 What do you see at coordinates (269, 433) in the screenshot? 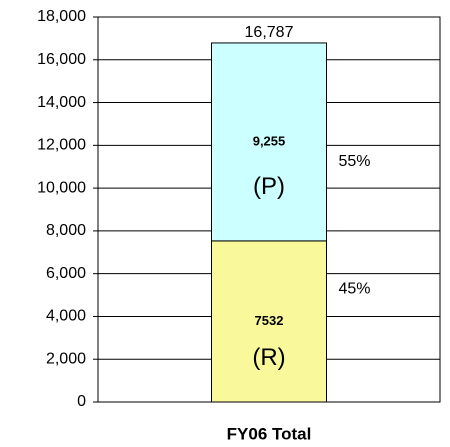
I see `x-tick-label: FY06 Total` at bounding box center [269, 433].